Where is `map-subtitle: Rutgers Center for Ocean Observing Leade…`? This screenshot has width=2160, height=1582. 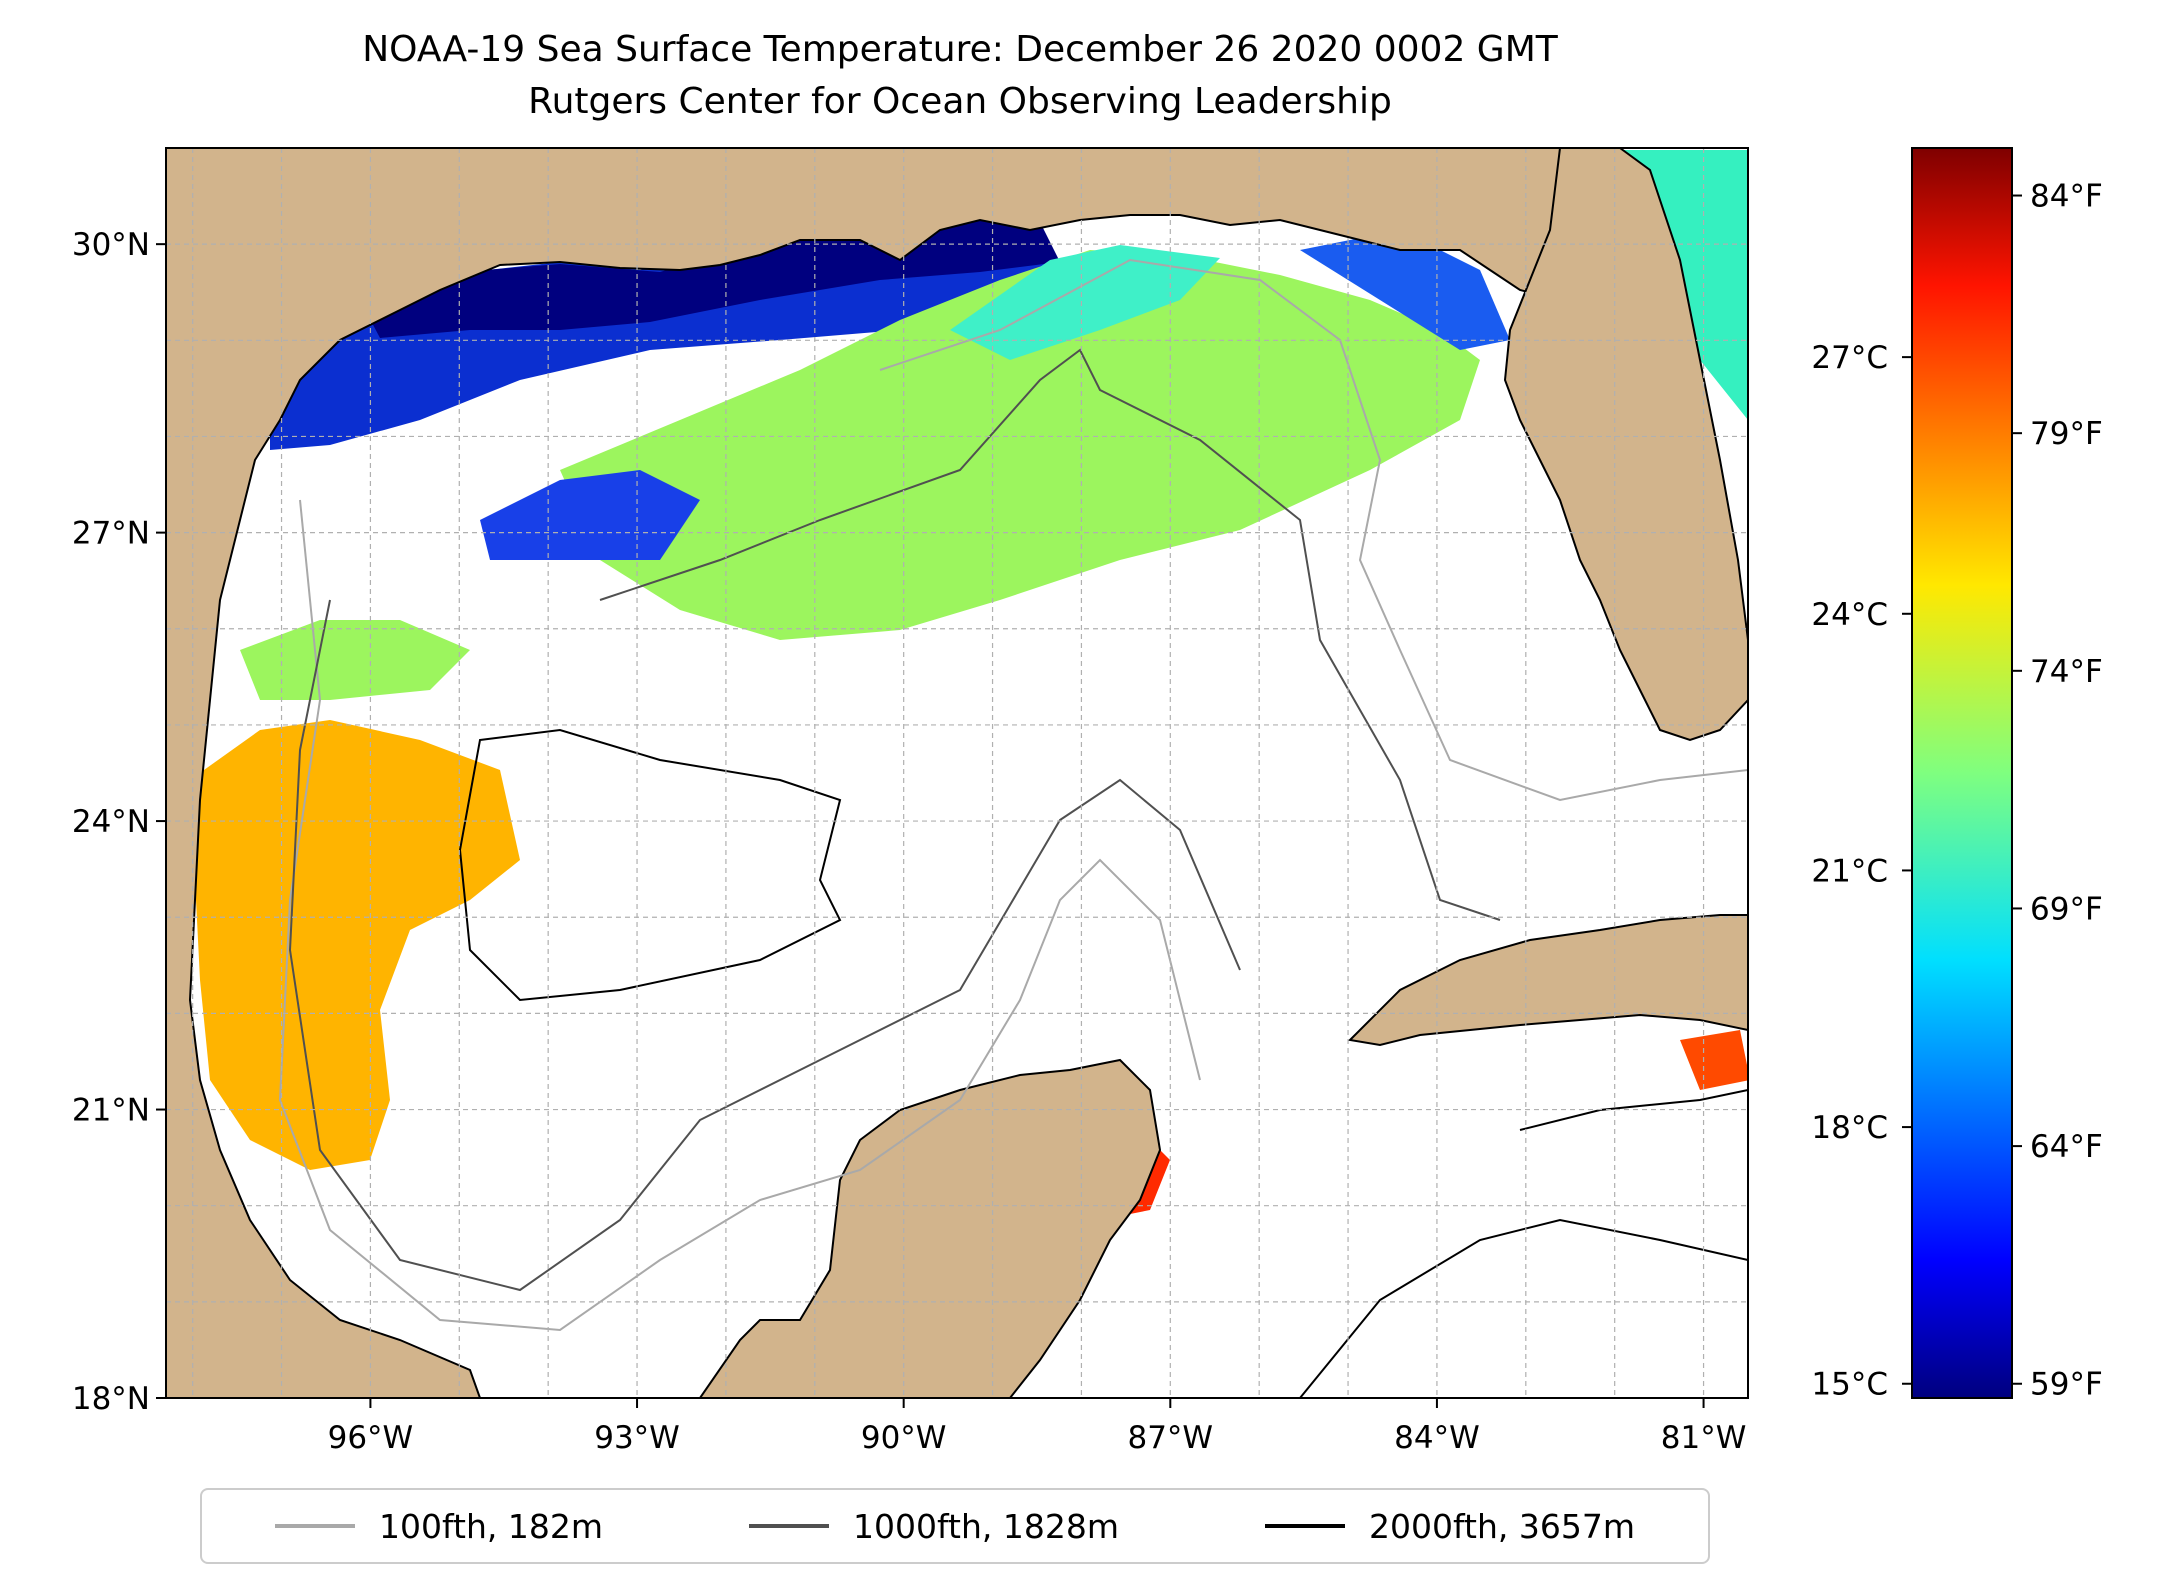
map-subtitle: Rutgers Center for Ocean Observing Leade… is located at coordinates (960, 101).